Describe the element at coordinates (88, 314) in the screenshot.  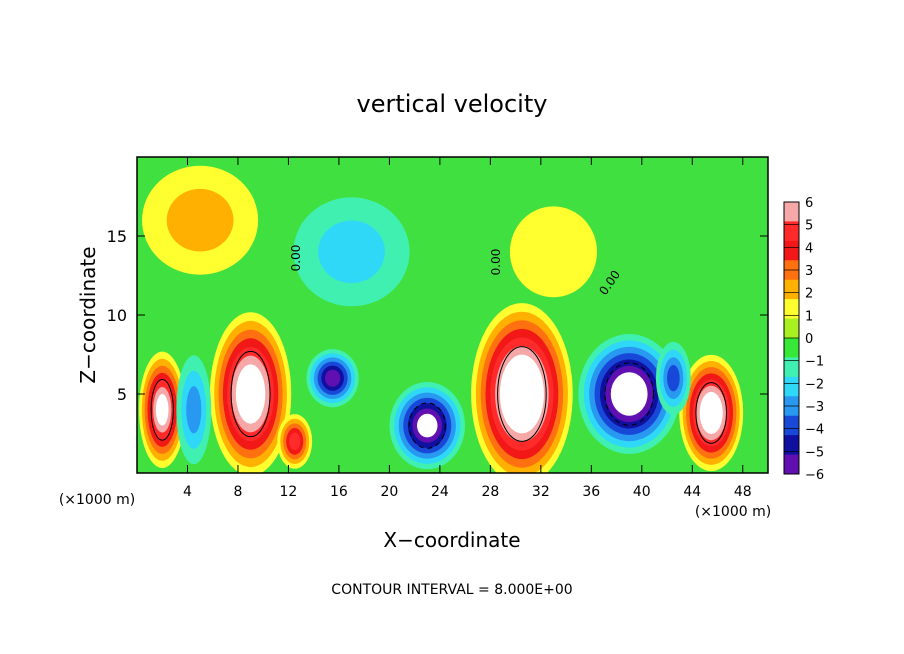
I see `y-axis-label: Z−coordinate` at that location.